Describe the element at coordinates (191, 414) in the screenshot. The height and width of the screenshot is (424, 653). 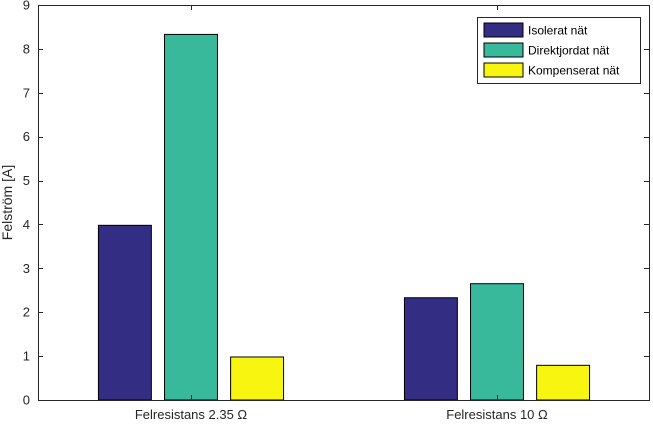
I see `x-tick-label: Felresistans 2.35 Ω` at that location.